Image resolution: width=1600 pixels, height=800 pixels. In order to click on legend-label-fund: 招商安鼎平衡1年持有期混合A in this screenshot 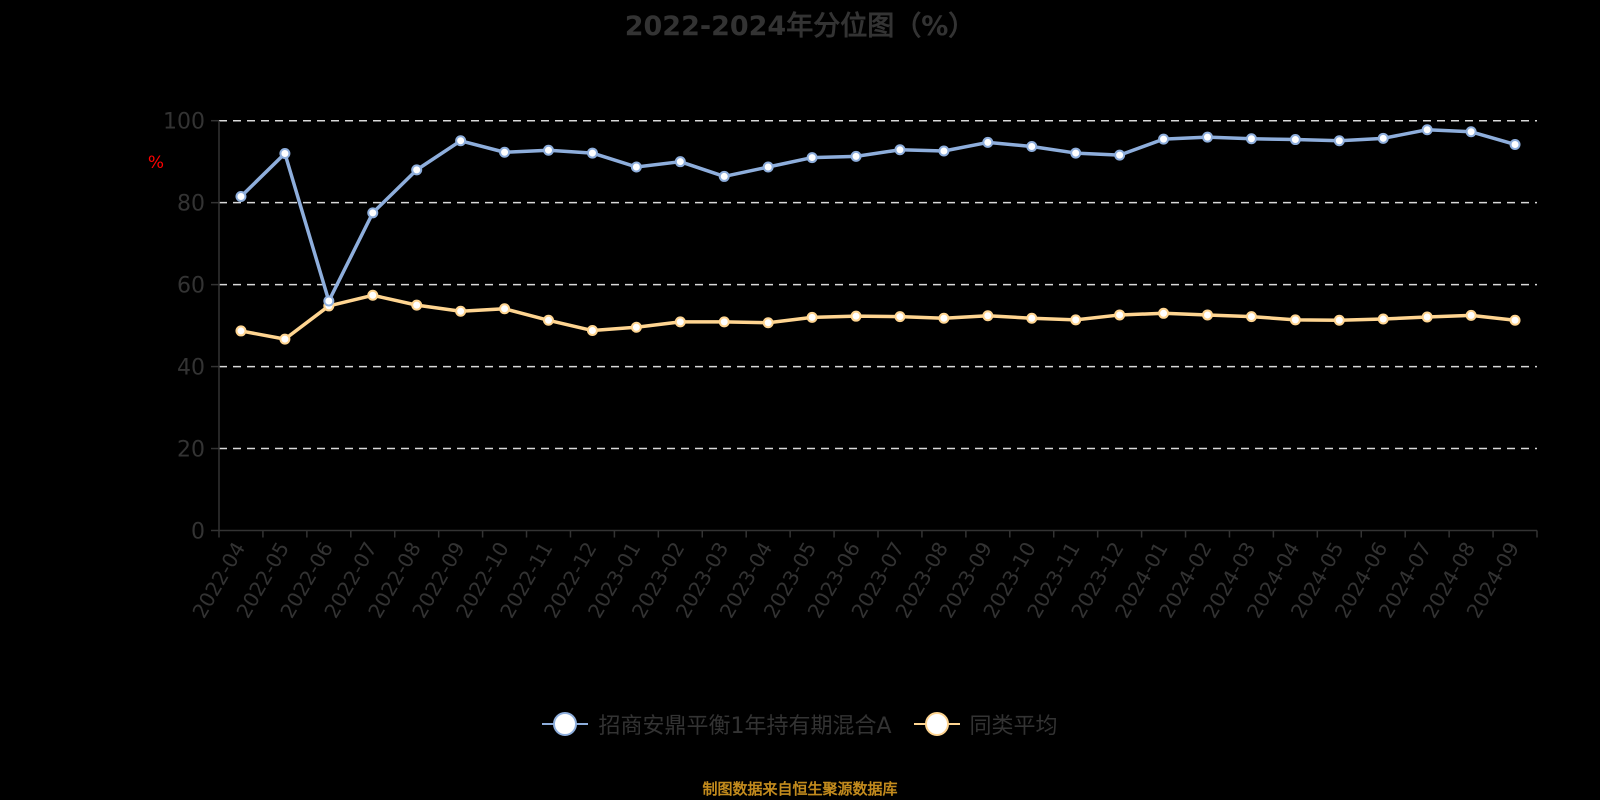, I will do `click(745, 726)`.